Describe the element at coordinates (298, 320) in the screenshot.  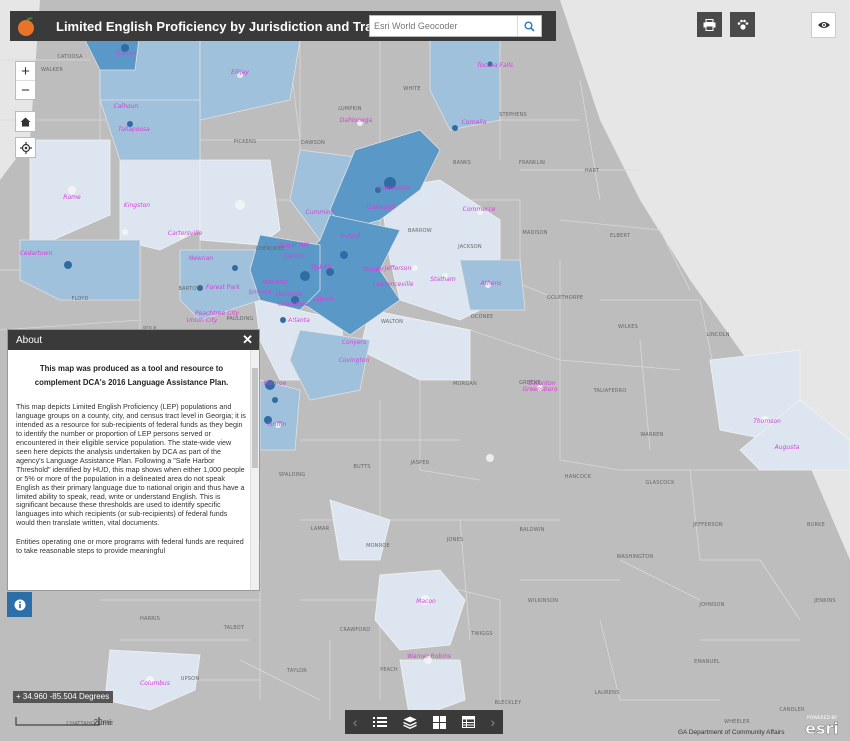
I see `city-label: Atlanta` at that location.